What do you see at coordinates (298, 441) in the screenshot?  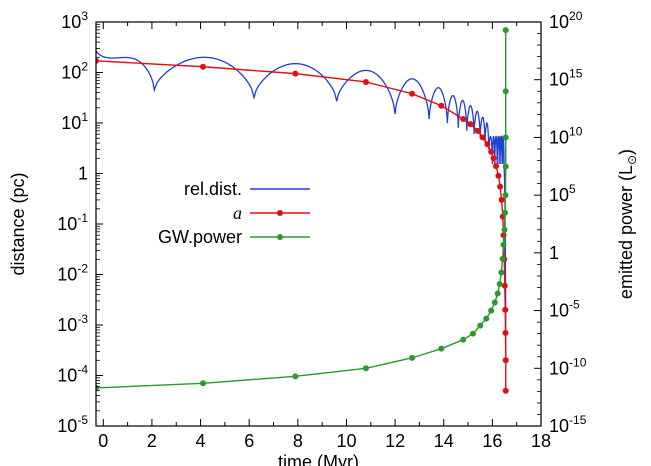 I see `x-tick-label: 8` at bounding box center [298, 441].